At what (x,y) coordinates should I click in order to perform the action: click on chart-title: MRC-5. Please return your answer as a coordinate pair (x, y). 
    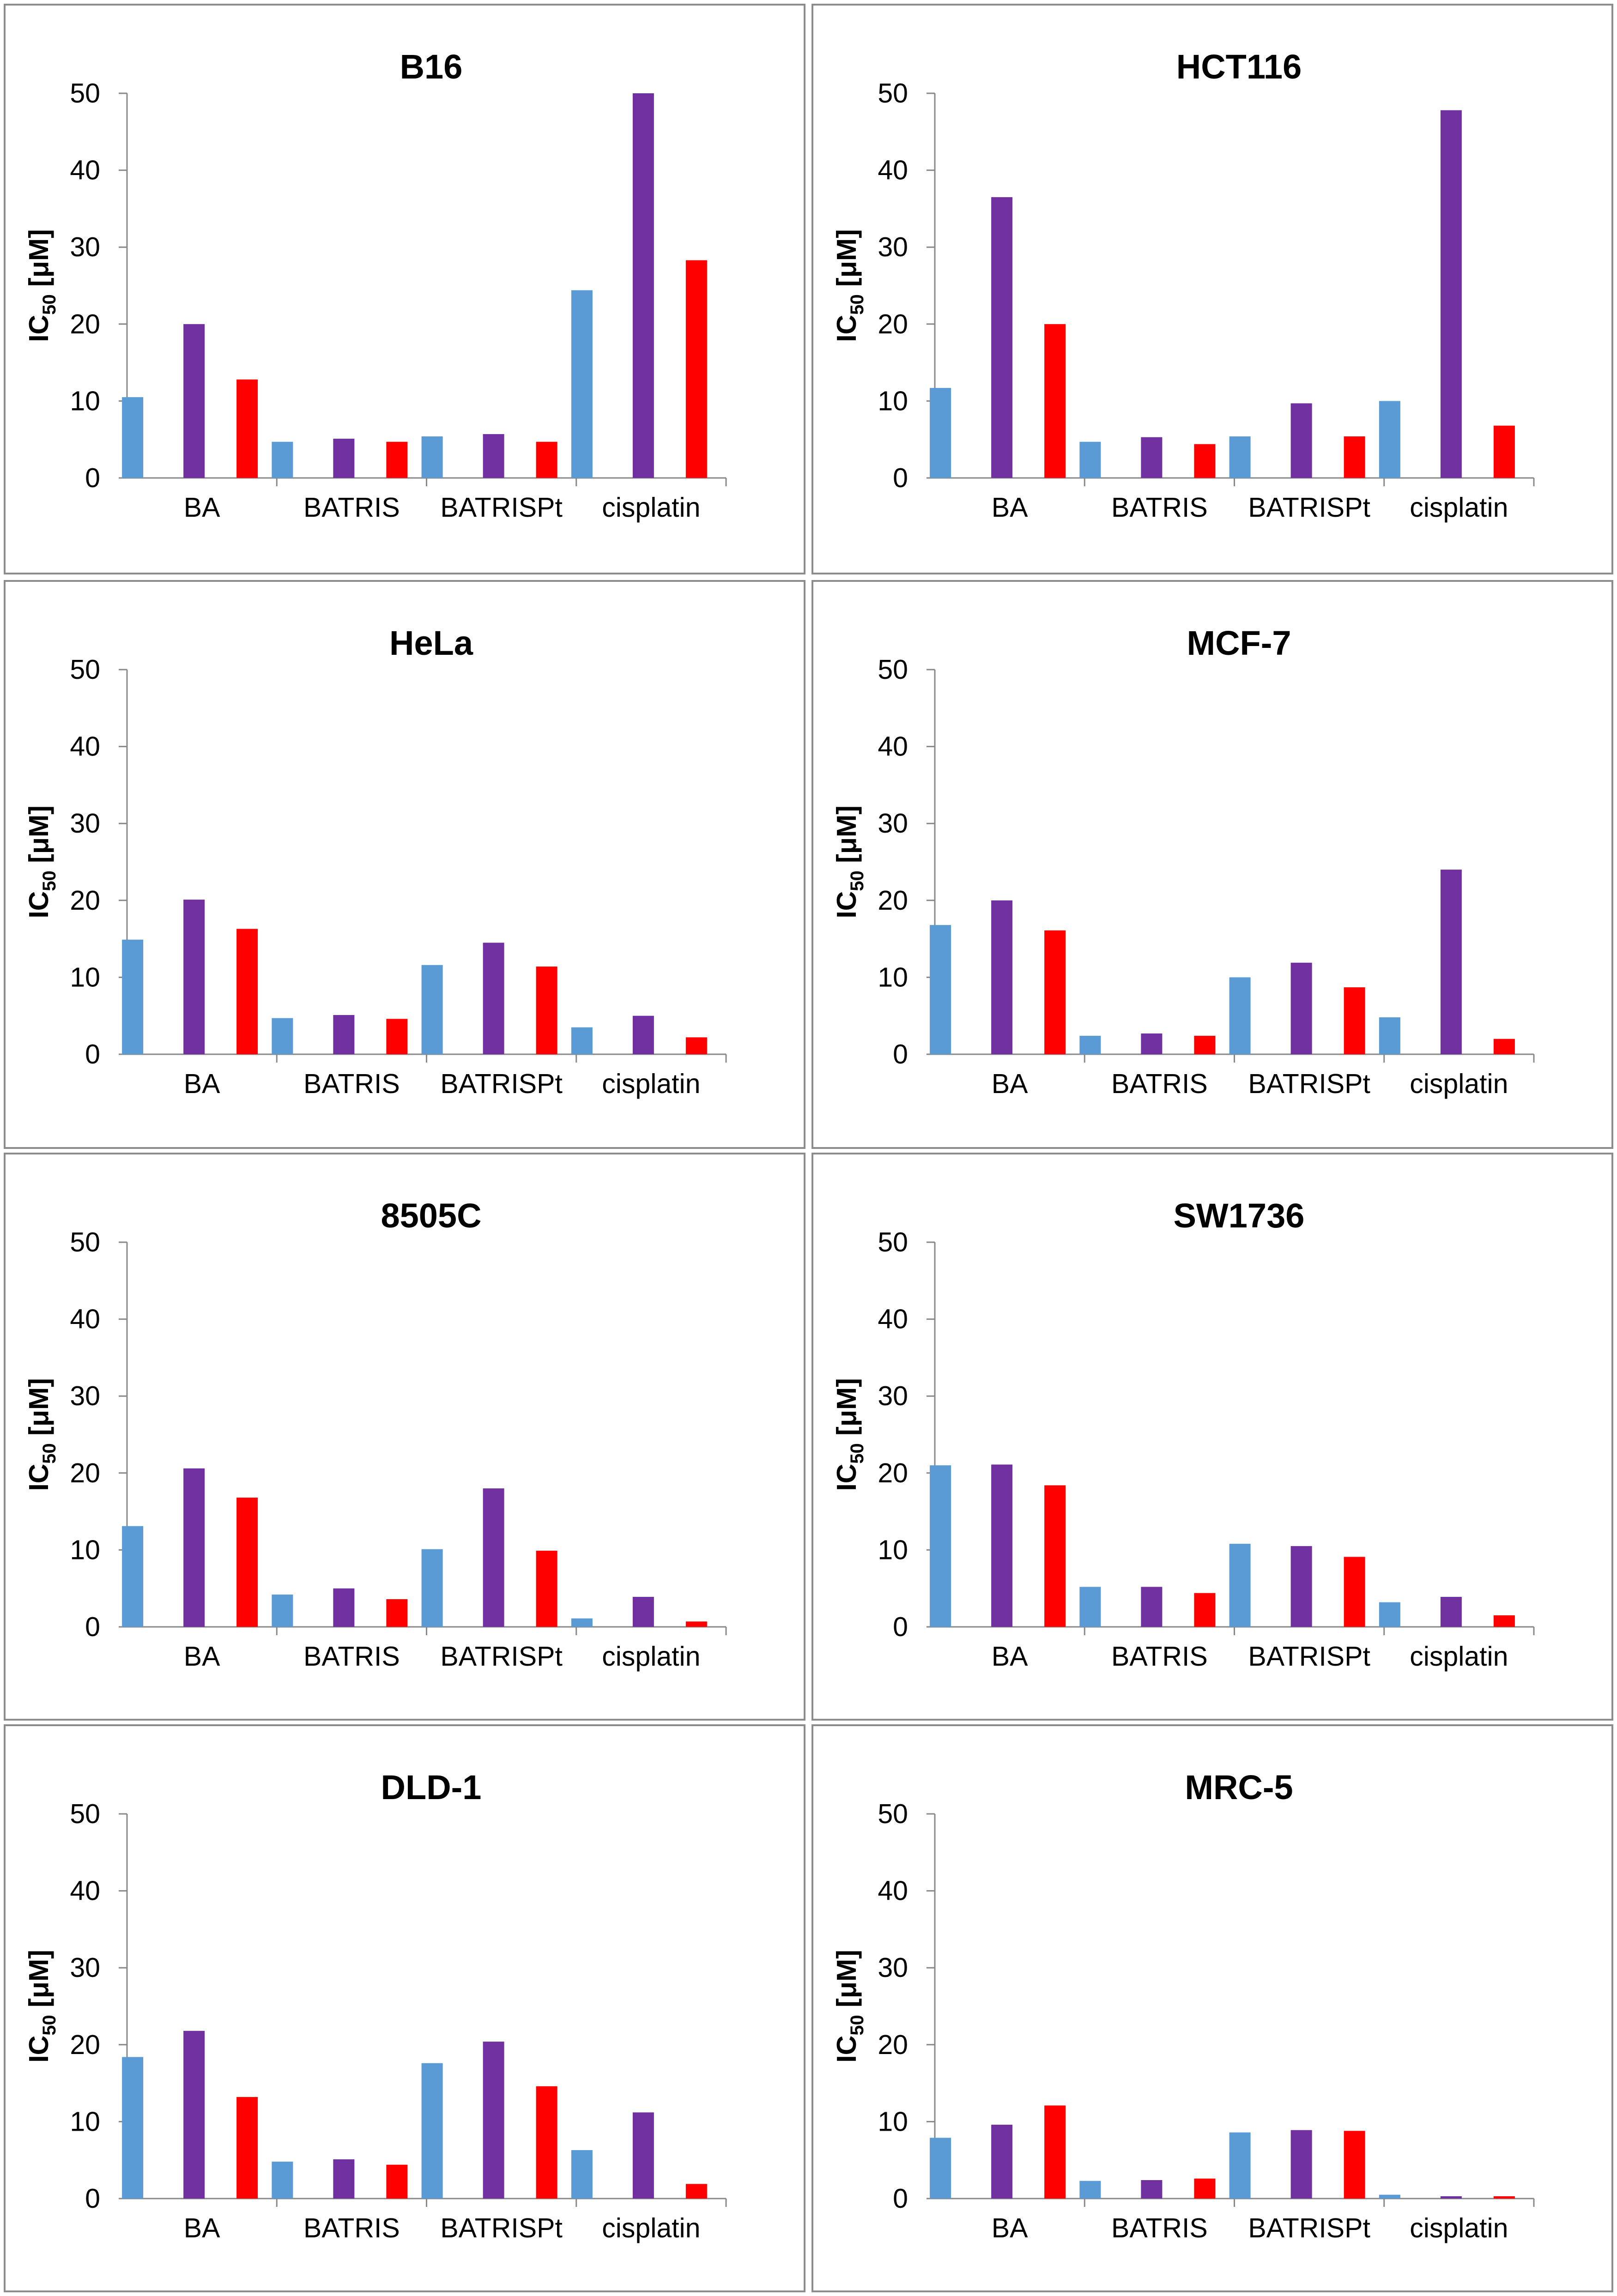
    Looking at the image, I should click on (1239, 1787).